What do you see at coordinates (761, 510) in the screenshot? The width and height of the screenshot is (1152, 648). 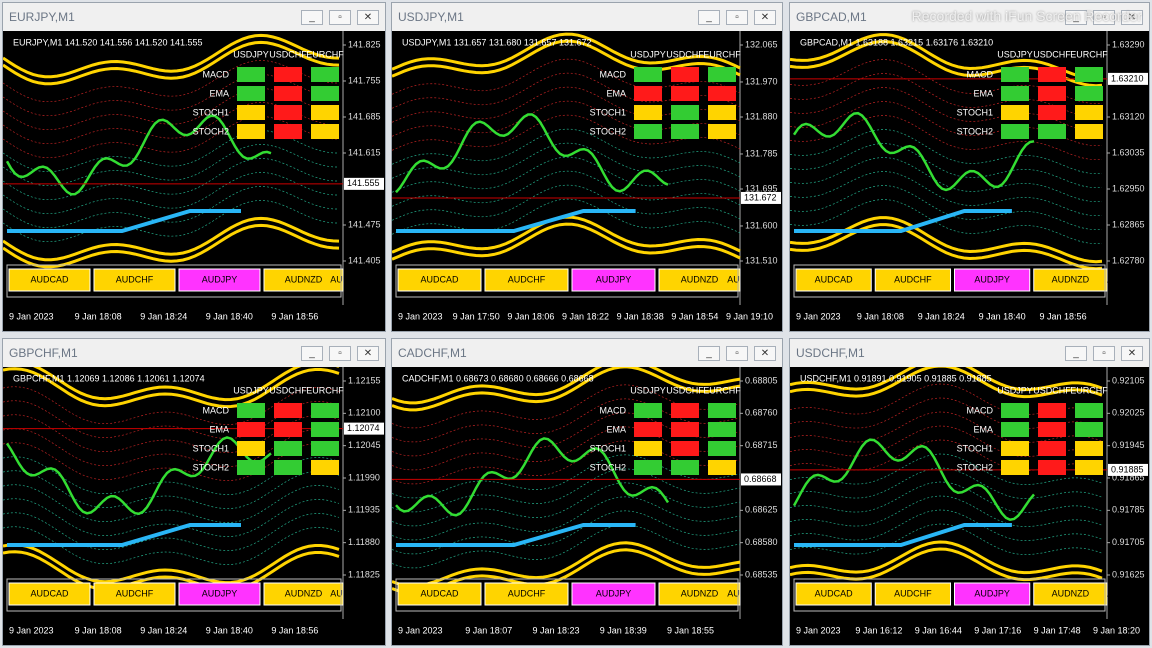 I see `price-tick-label: 0.68625` at bounding box center [761, 510].